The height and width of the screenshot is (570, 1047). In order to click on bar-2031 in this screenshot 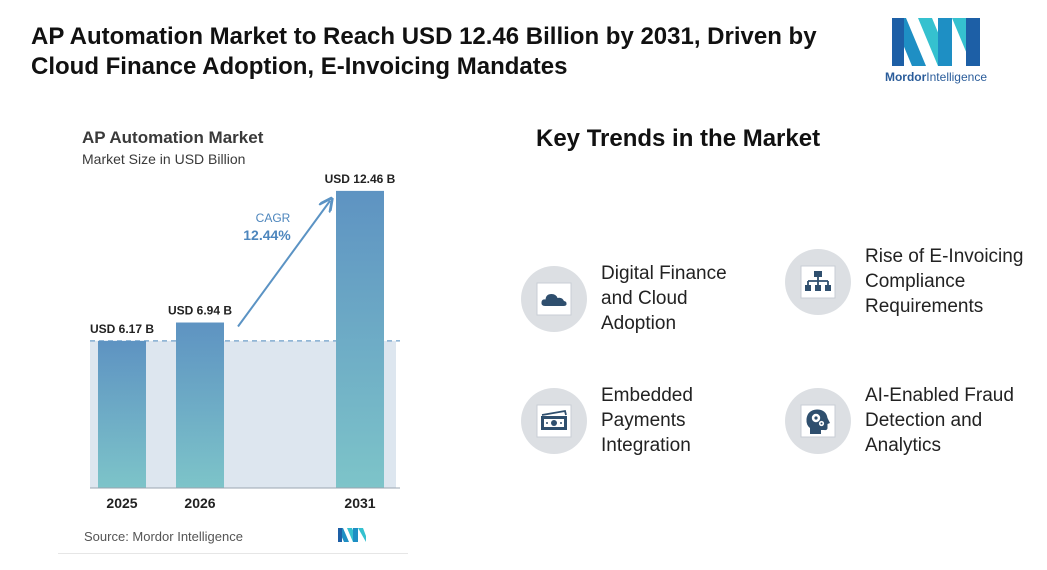, I will do `click(360, 339)`.